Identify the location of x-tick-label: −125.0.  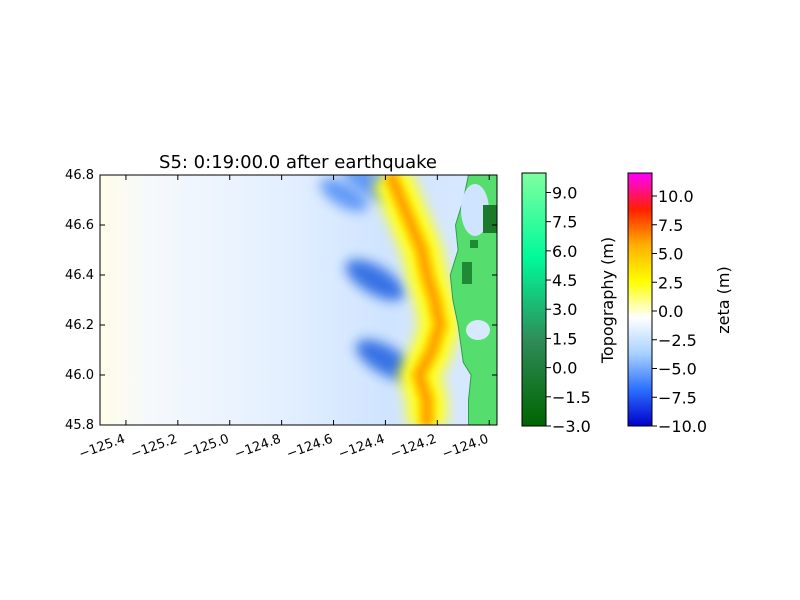
(206, 447).